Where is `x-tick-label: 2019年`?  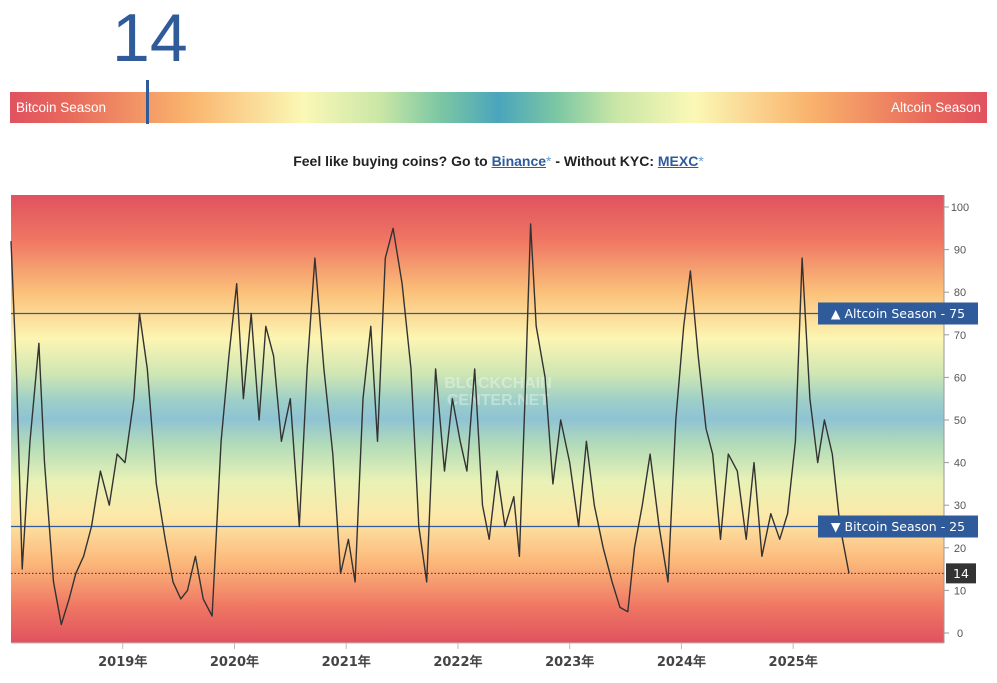
x-tick-label: 2019年 is located at coordinates (122, 662).